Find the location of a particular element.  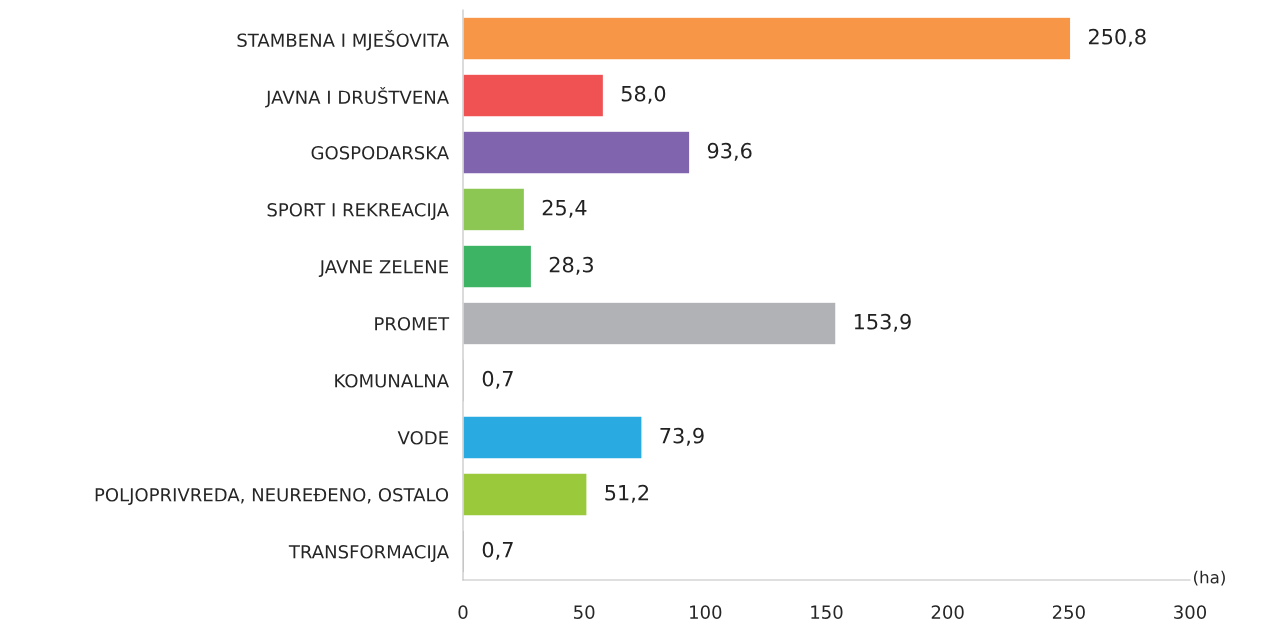

y-tick-label: PROMET is located at coordinates (412, 323).